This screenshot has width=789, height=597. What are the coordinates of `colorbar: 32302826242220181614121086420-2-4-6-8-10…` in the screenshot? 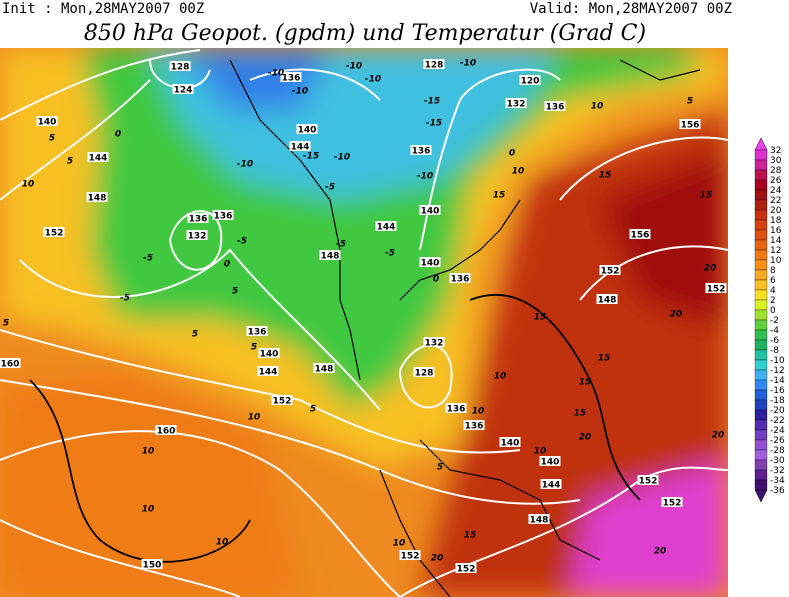 It's located at (769, 320).